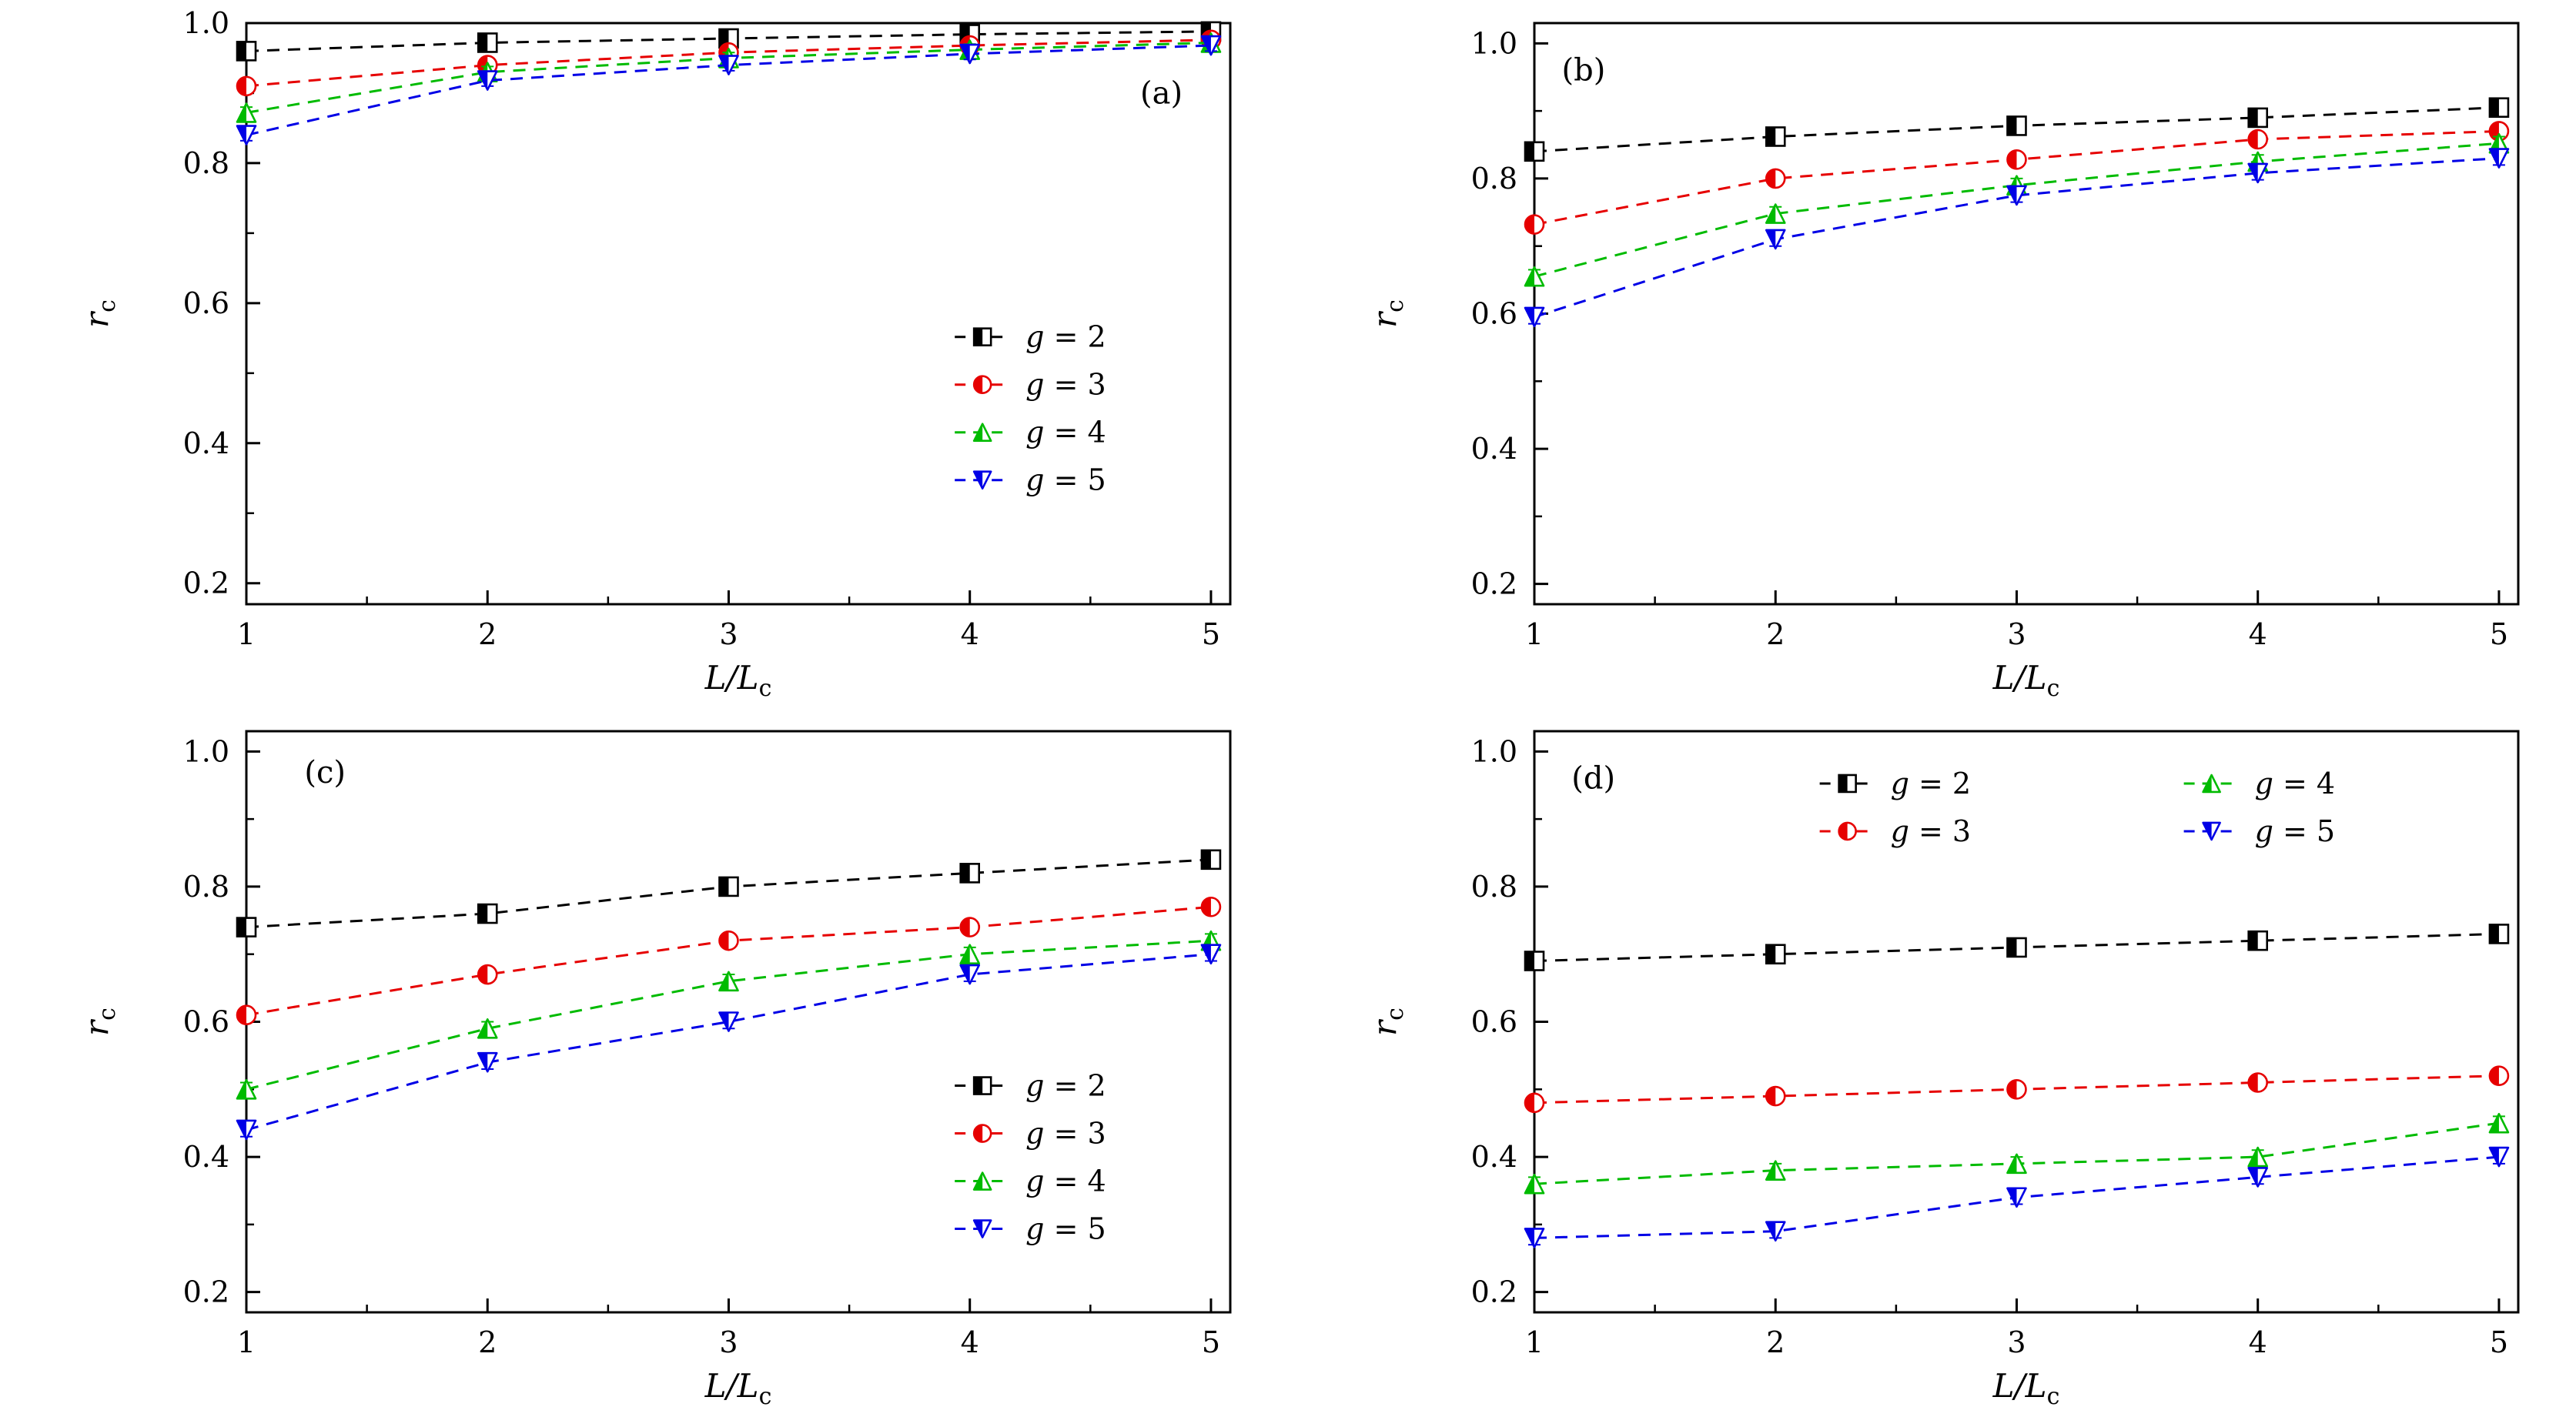 Image resolution: width=2576 pixels, height=1417 pixels. I want to click on panel-letter: (a), so click(1162, 94).